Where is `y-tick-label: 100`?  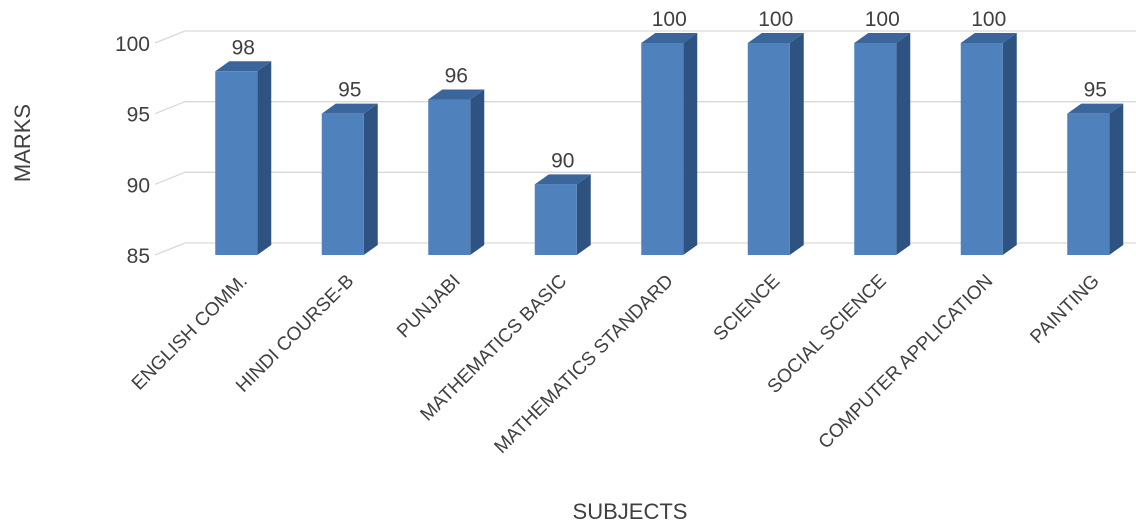
y-tick-label: 100 is located at coordinates (132, 44).